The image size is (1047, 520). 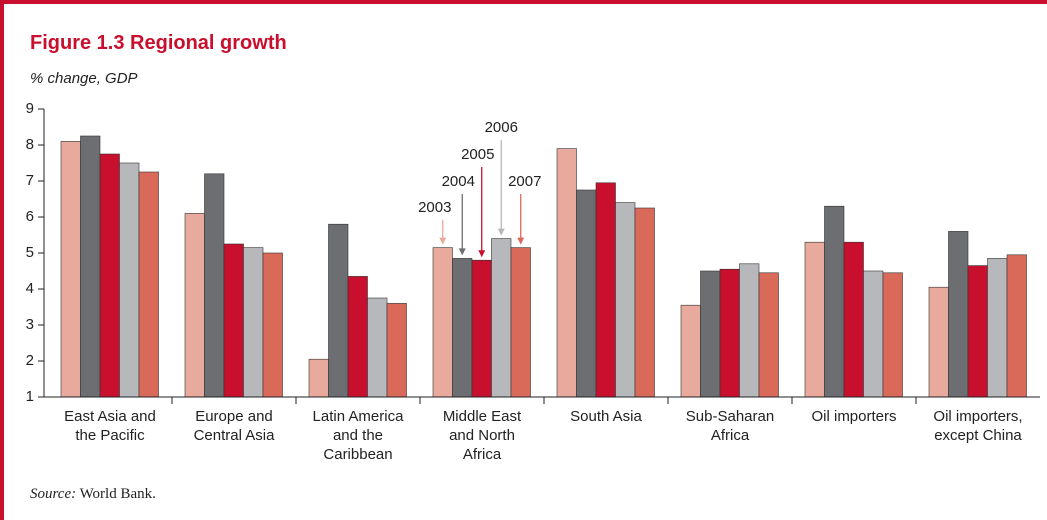 What do you see at coordinates (30, 144) in the screenshot?
I see `y-tick-label: 8` at bounding box center [30, 144].